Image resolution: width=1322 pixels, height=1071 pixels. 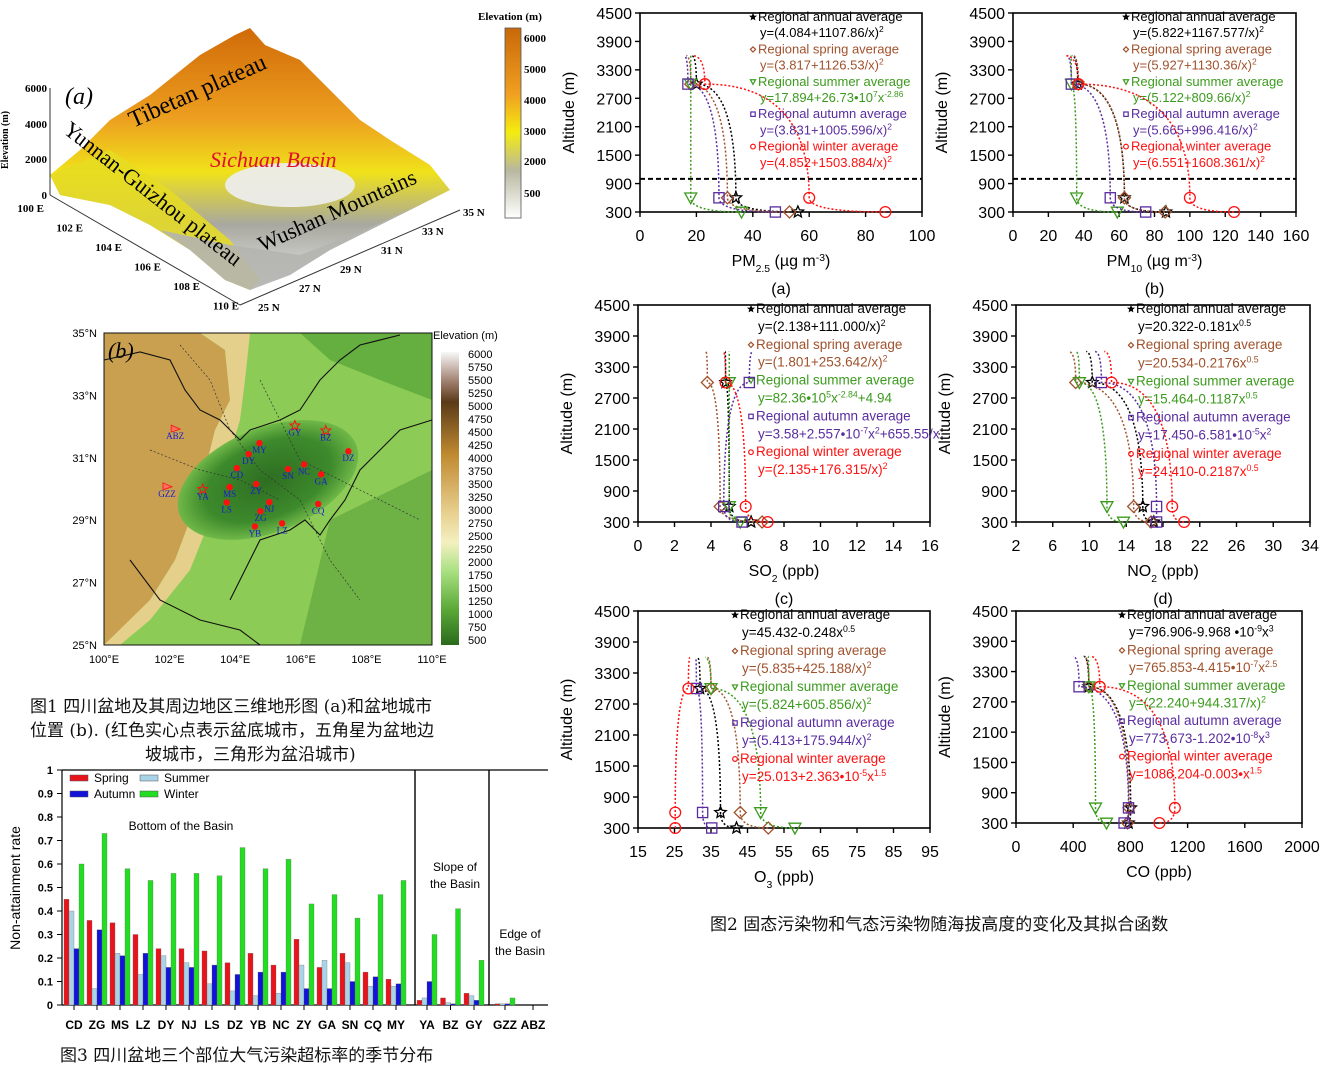 I want to click on bar-summer-dz, so click(x=232, y=998).